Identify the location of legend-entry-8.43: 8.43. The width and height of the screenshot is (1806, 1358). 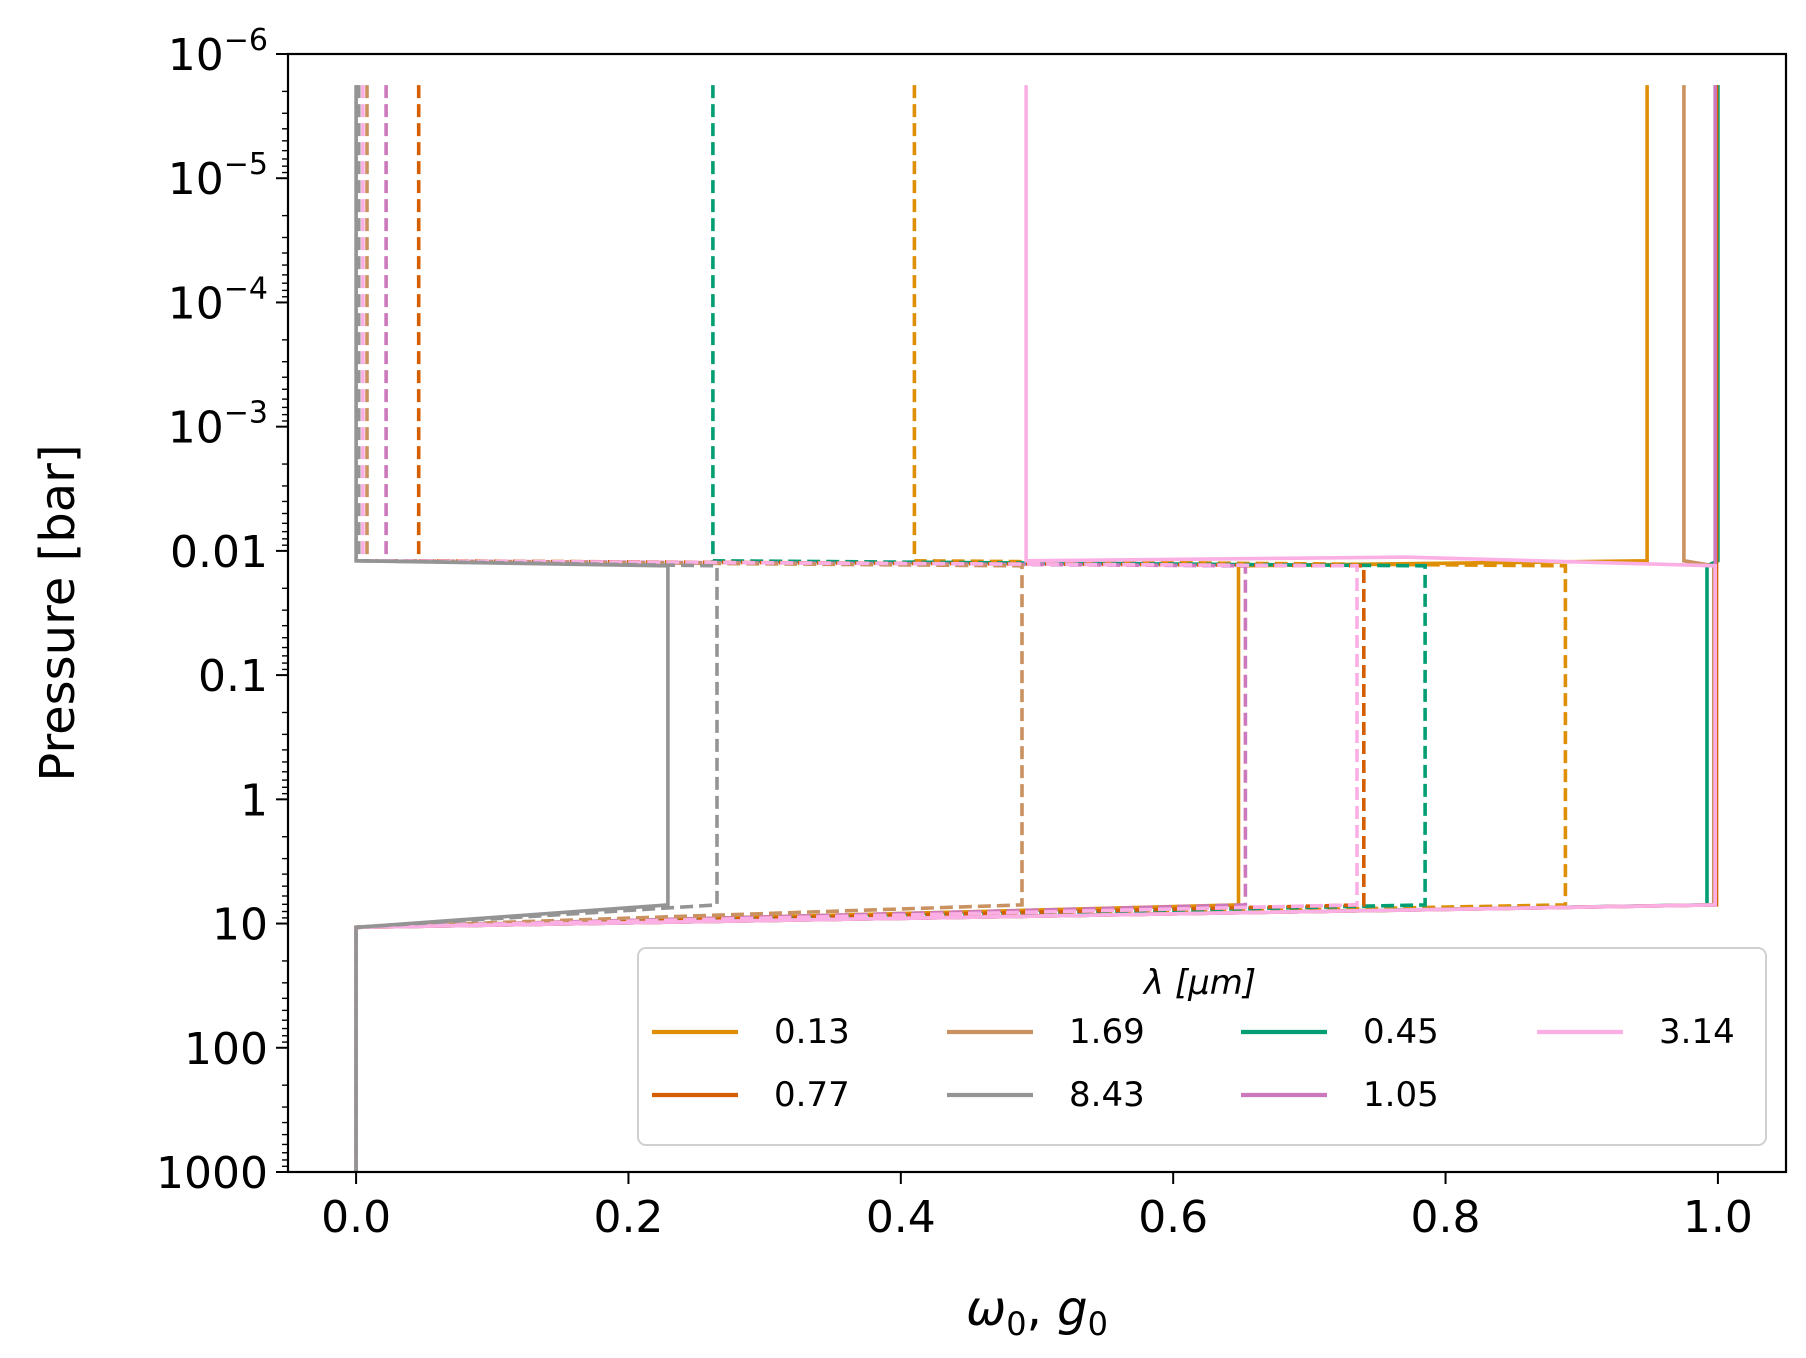
(1046, 1095).